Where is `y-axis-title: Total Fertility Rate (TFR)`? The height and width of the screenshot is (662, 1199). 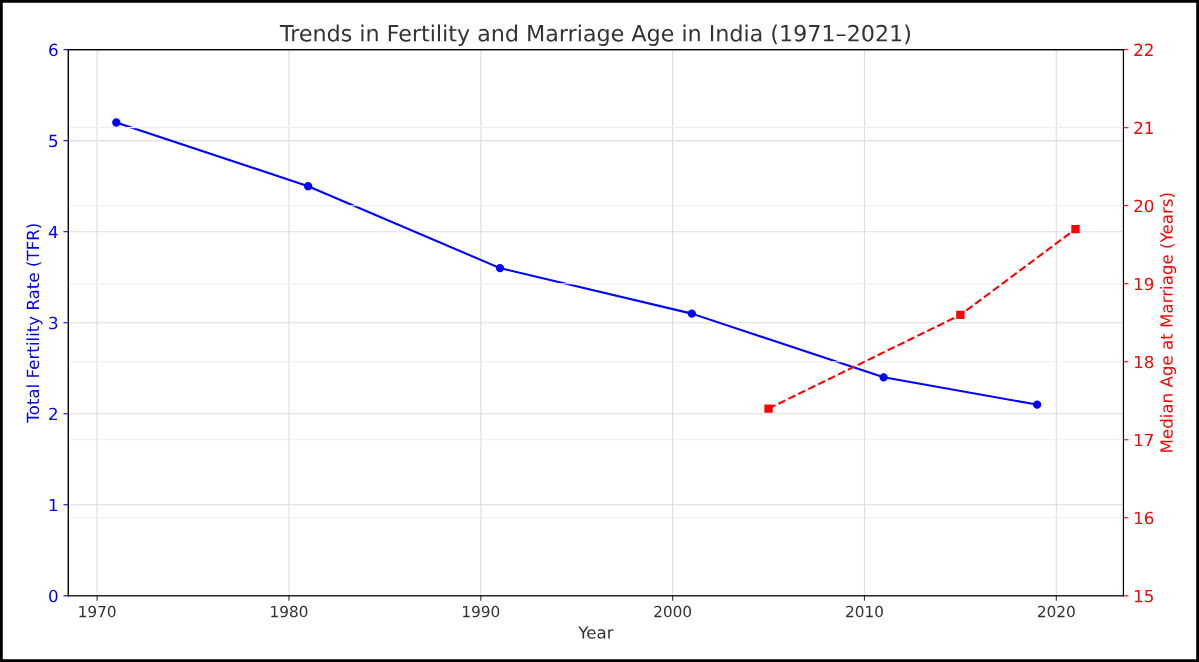 y-axis-title: Total Fertility Rate (TFR) is located at coordinates (34, 323).